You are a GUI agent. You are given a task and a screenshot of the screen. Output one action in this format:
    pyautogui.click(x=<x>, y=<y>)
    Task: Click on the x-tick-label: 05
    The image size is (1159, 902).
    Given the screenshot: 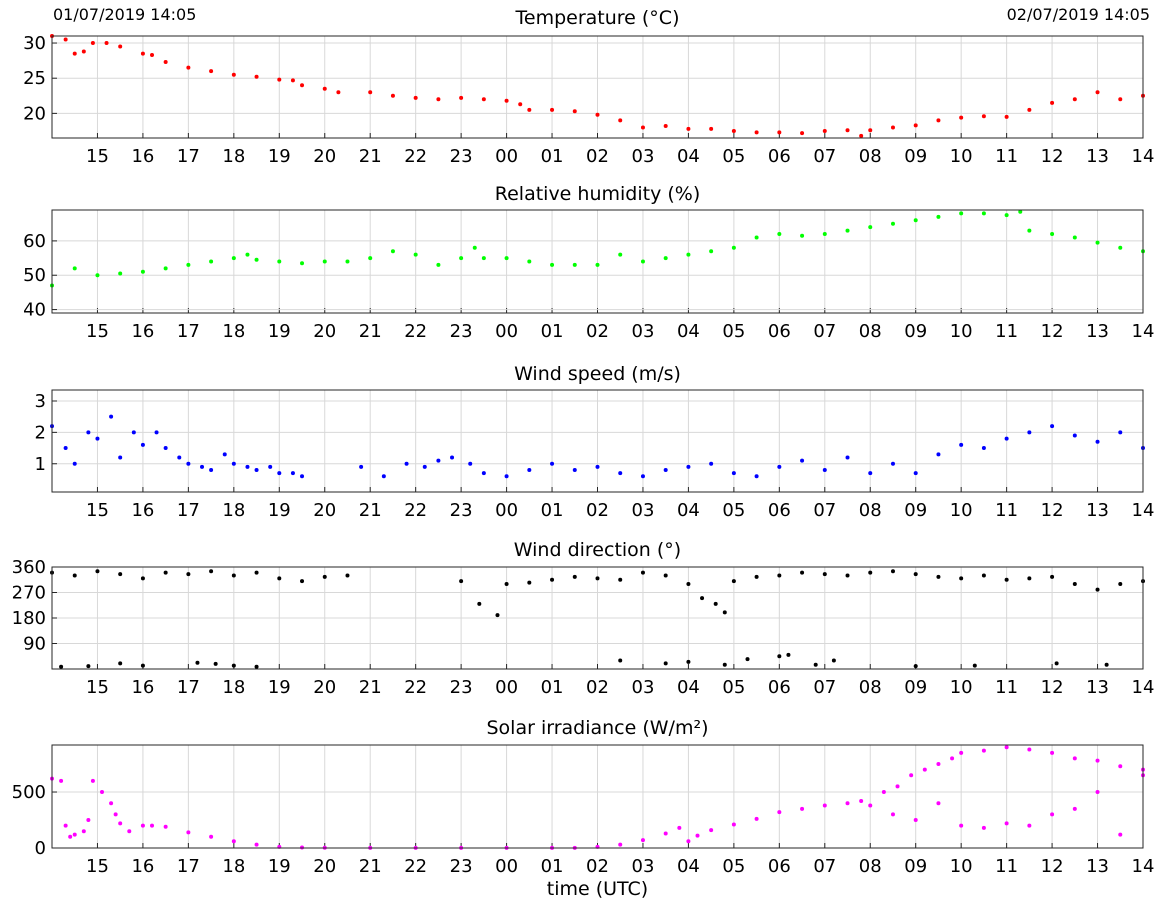 What is the action you would take?
    pyautogui.click(x=733, y=156)
    